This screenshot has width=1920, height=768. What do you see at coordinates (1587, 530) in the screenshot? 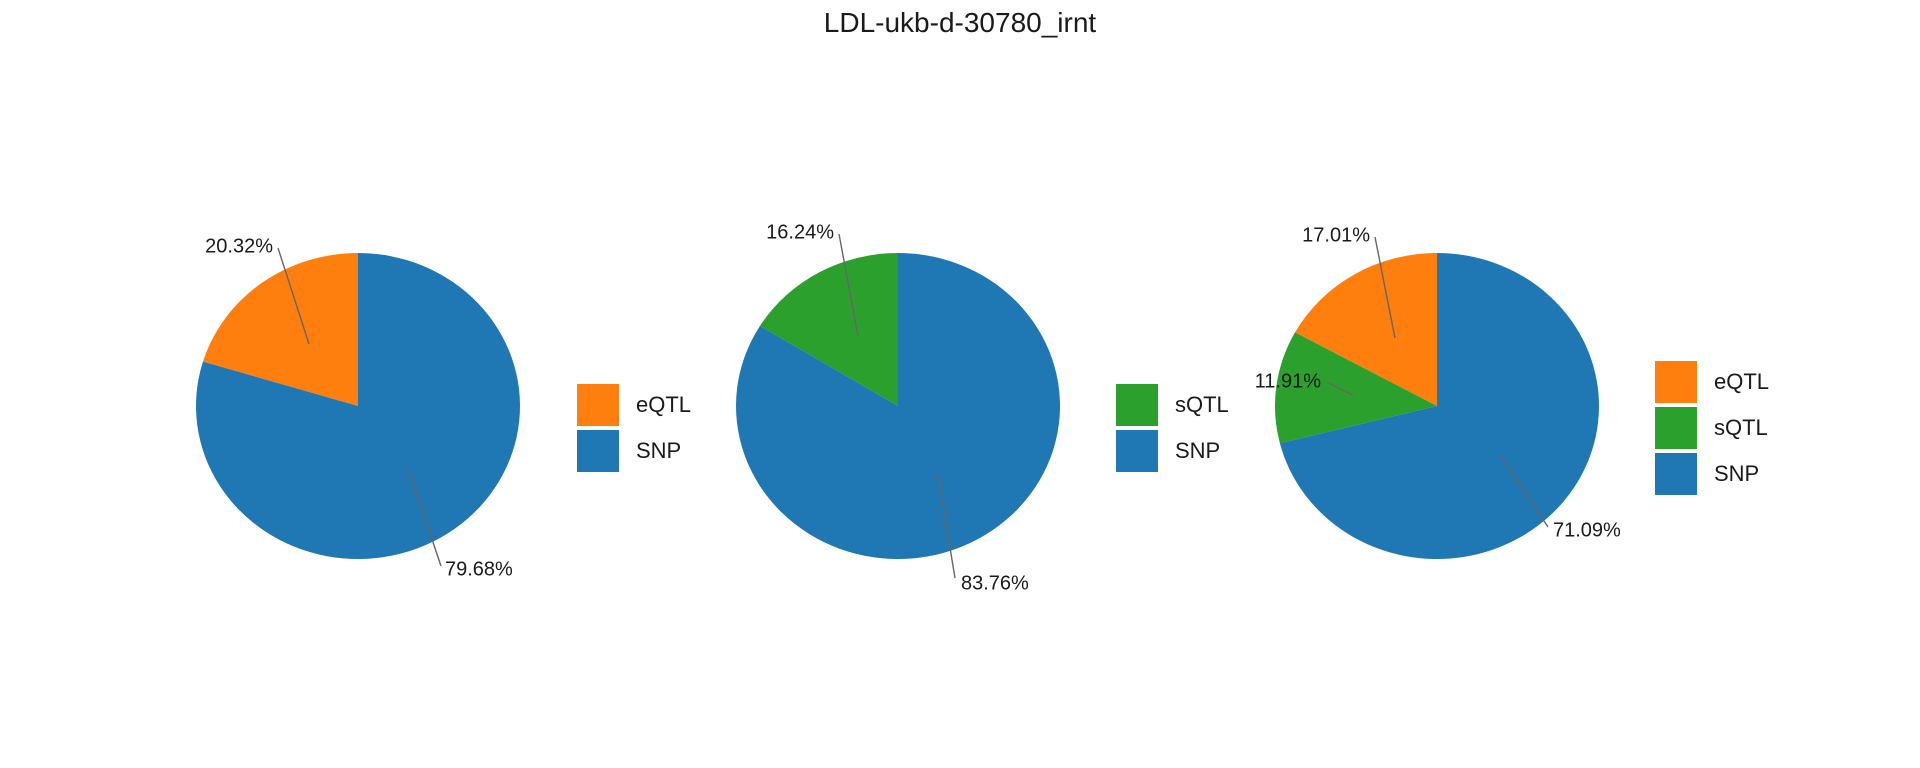
I see `percent-label-snp: 71.09%` at bounding box center [1587, 530].